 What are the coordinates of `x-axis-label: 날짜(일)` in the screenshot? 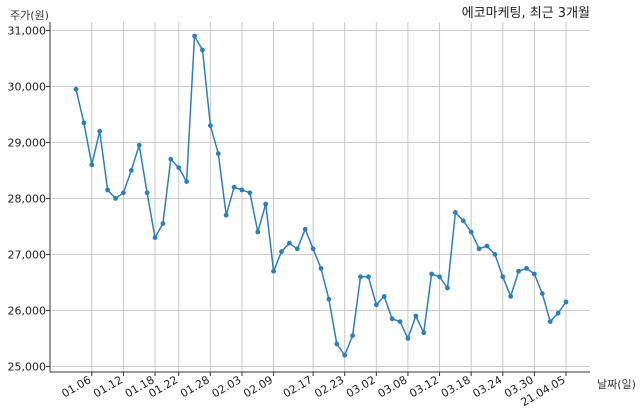 It's located at (616, 384).